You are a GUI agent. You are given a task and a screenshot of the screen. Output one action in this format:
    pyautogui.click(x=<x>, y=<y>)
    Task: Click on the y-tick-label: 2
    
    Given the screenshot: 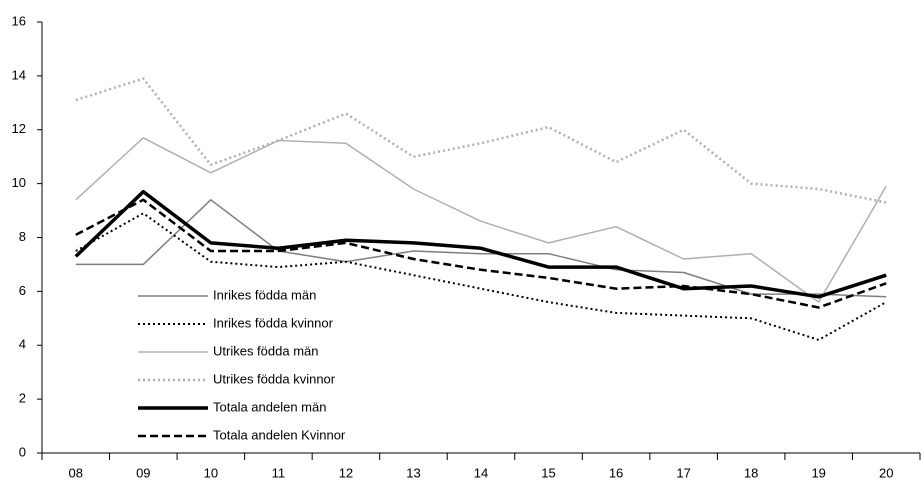 What is the action you would take?
    pyautogui.click(x=22, y=398)
    